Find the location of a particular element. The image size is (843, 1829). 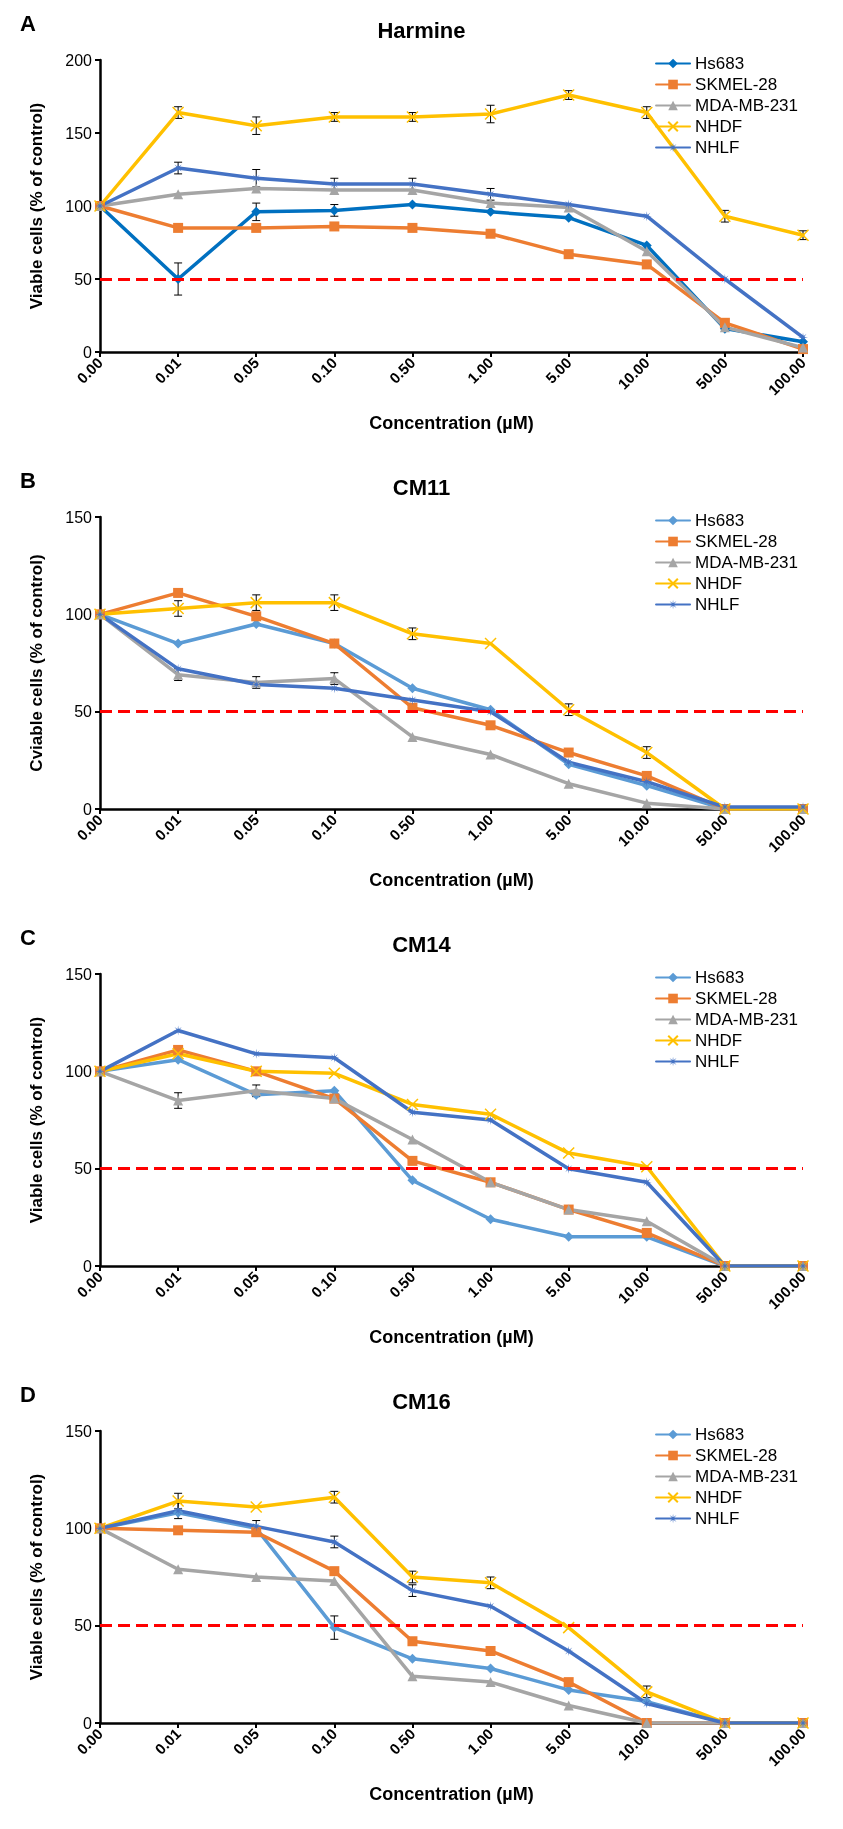

text: A is located at coordinates (28, 23).